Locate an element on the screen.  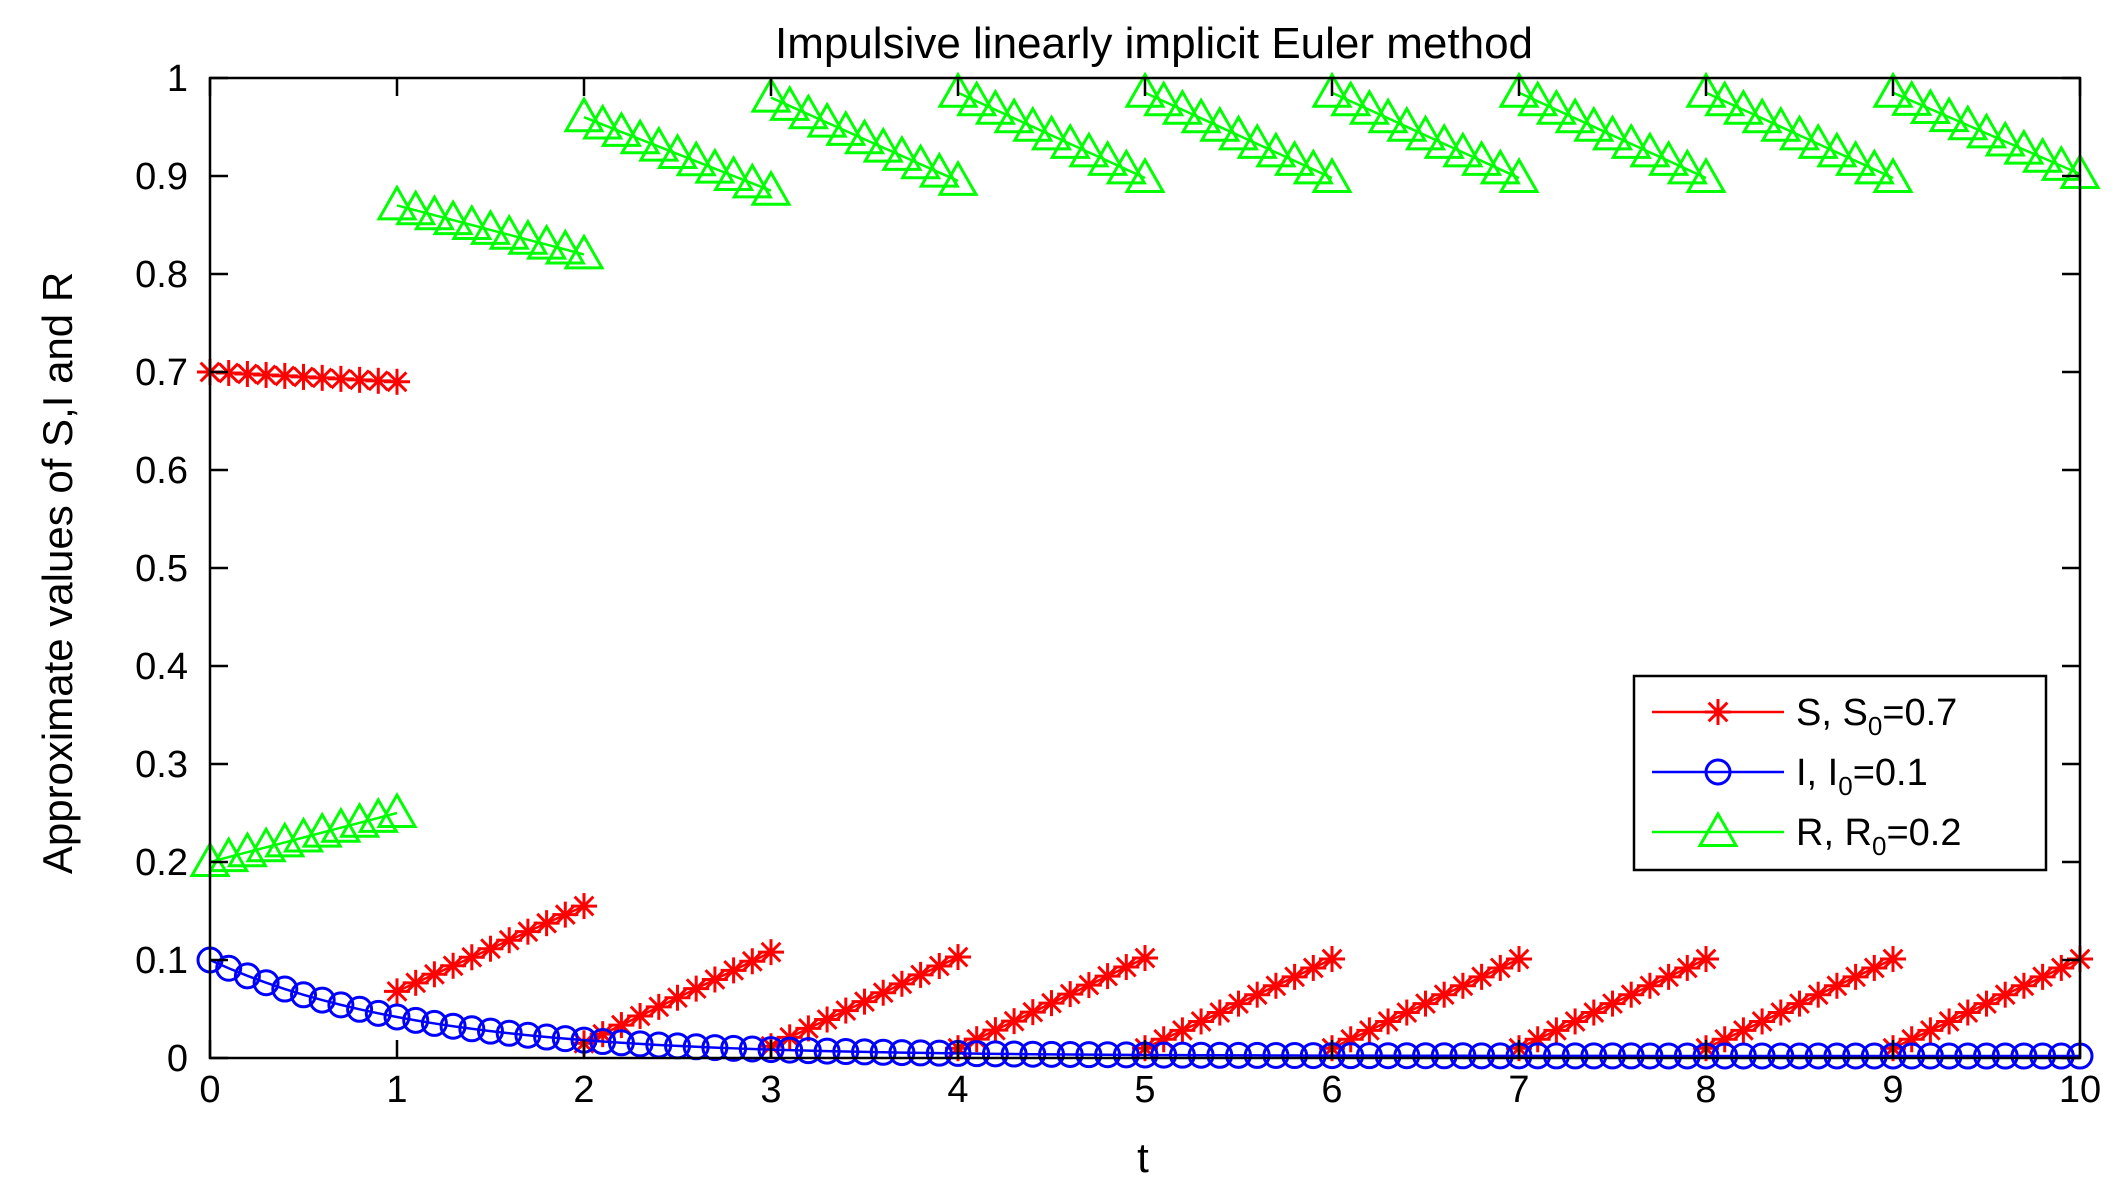
y-tick-label: 0.3 is located at coordinates (161, 765).